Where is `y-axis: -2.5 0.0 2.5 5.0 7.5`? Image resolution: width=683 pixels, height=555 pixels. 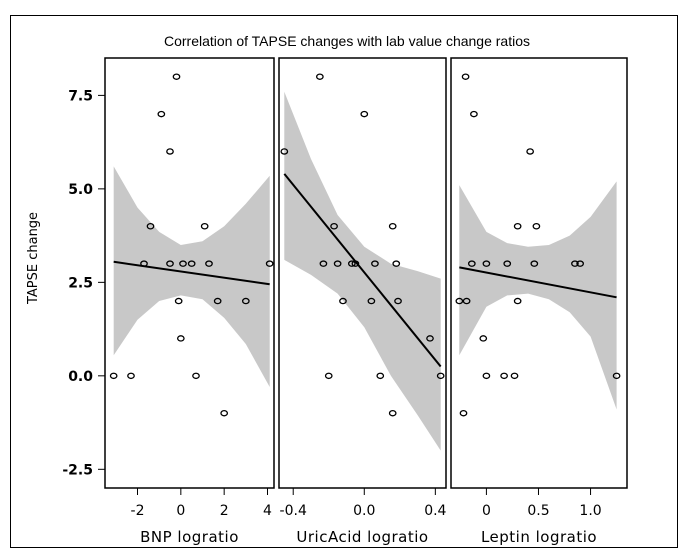 y-axis: -2.5 0.0 2.5 5.0 7.5 is located at coordinates (83, 283).